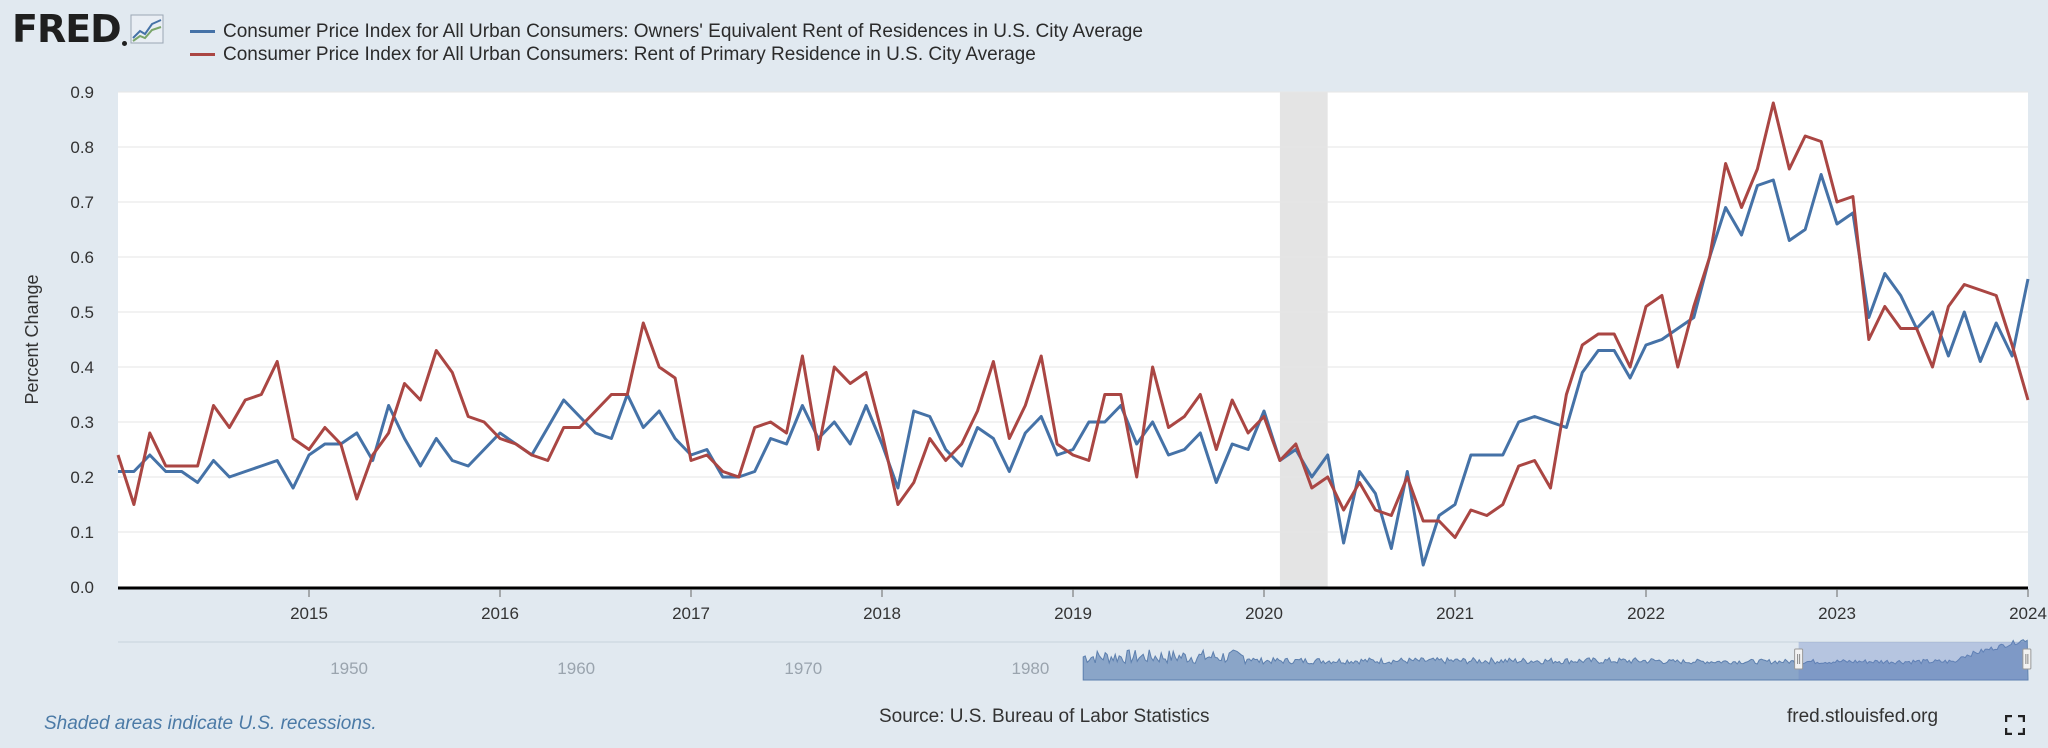  What do you see at coordinates (576, 668) in the screenshot?
I see `navigator-year-label: 1960` at bounding box center [576, 668].